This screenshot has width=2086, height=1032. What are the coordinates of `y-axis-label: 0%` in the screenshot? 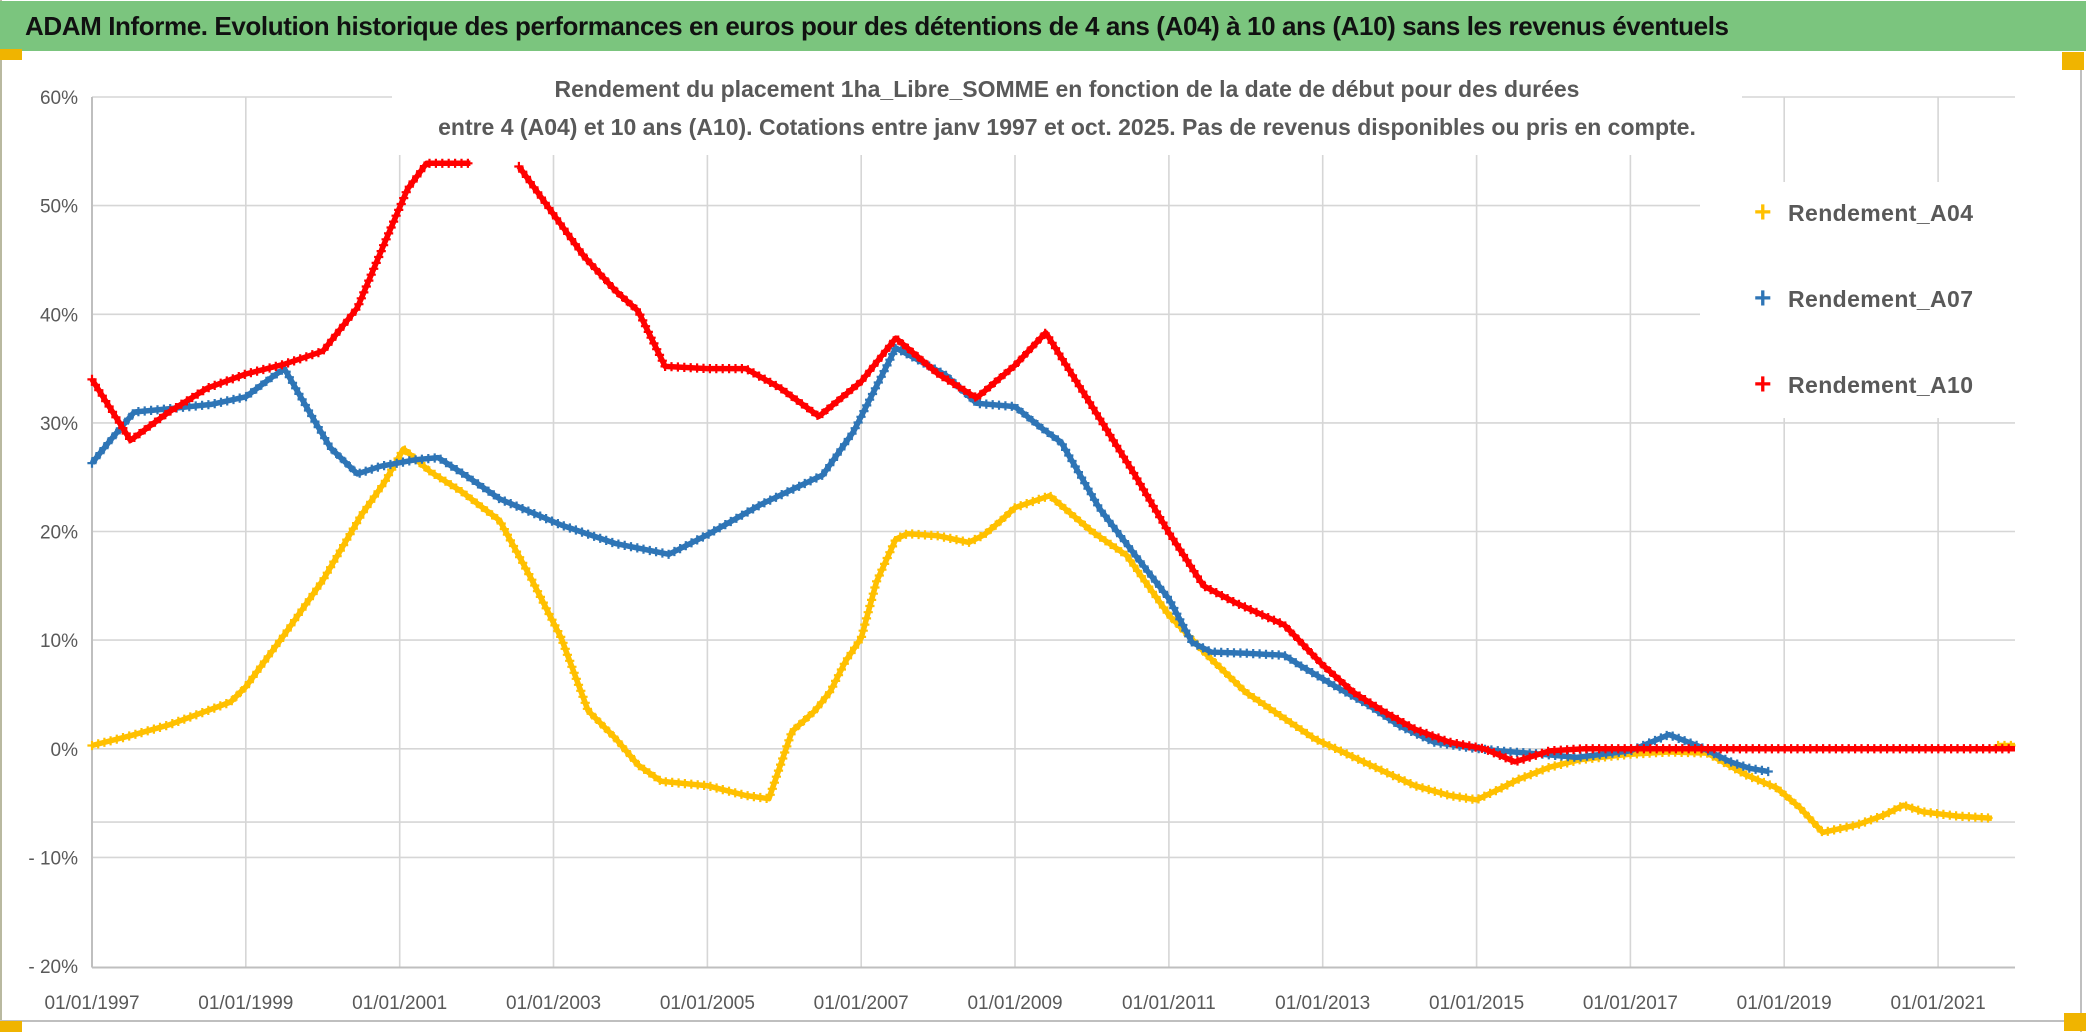 It's located at (65, 750).